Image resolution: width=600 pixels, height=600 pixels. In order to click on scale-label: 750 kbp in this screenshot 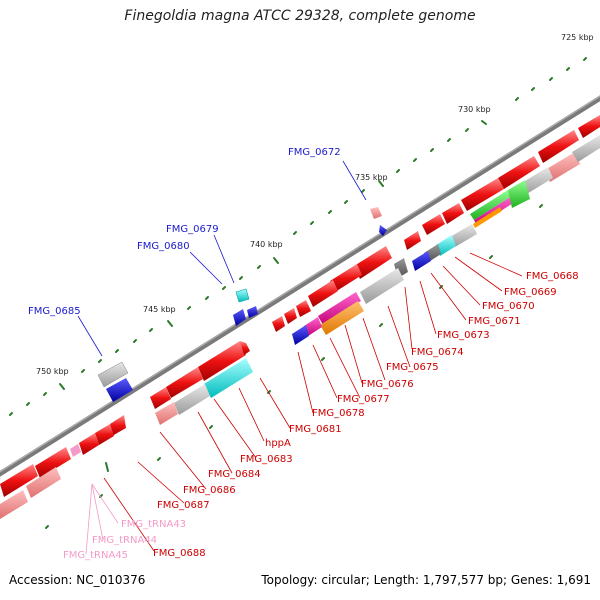, I will do `click(52, 371)`.